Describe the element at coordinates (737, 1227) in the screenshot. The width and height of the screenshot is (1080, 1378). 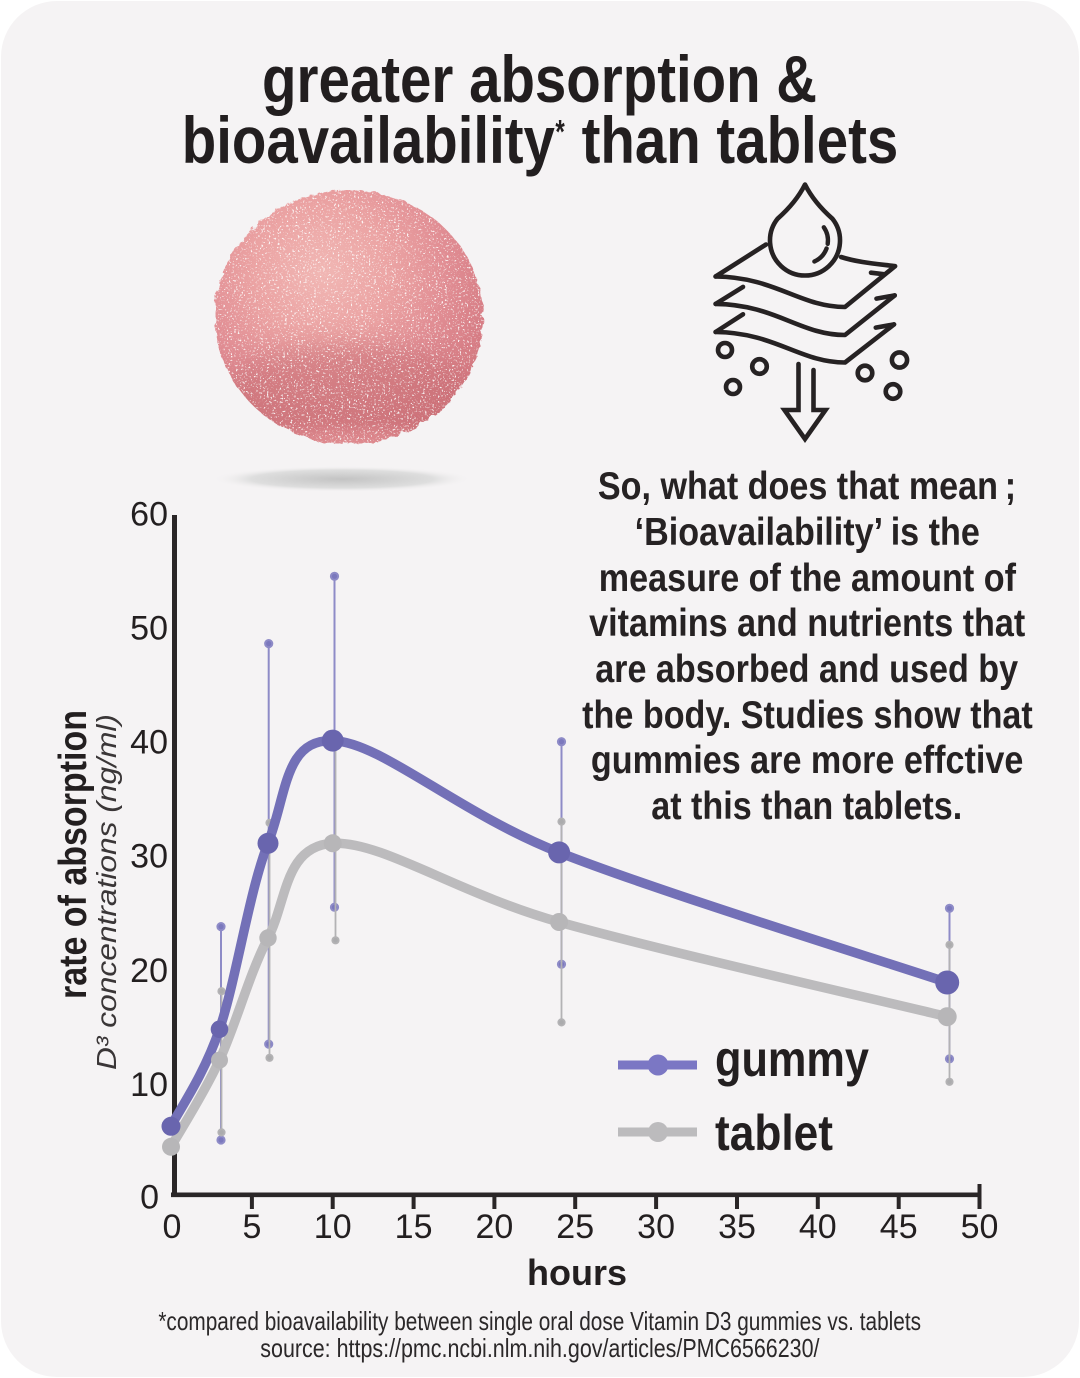
I see `svg-text: 35` at that location.